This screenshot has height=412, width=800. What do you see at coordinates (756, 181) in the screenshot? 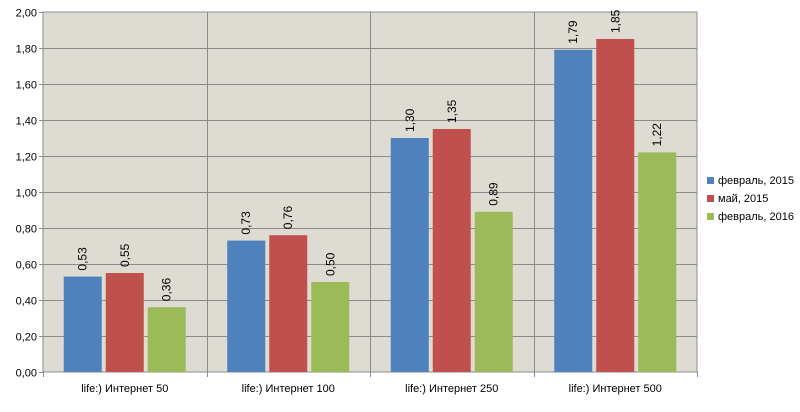
I see `legend-label: февраль, 2015` at bounding box center [756, 181].